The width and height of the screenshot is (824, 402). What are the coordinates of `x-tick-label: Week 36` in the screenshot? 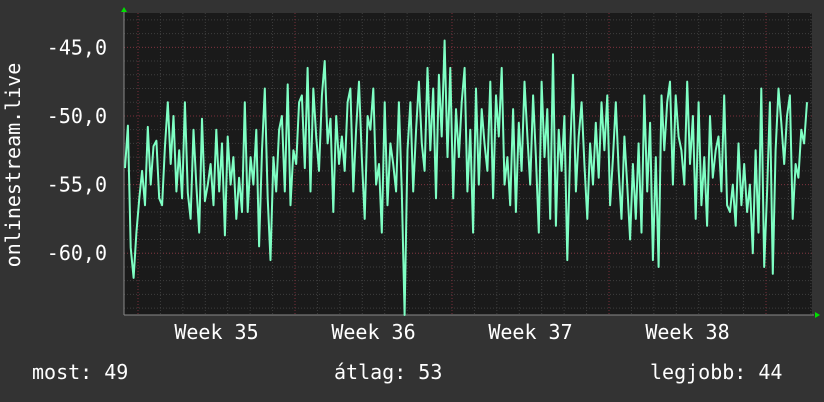 It's located at (373, 332).